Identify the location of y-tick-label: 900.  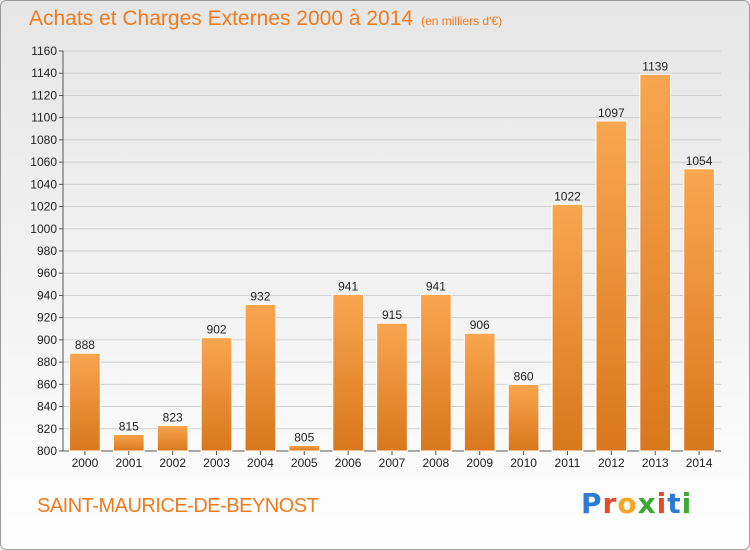
(47, 340).